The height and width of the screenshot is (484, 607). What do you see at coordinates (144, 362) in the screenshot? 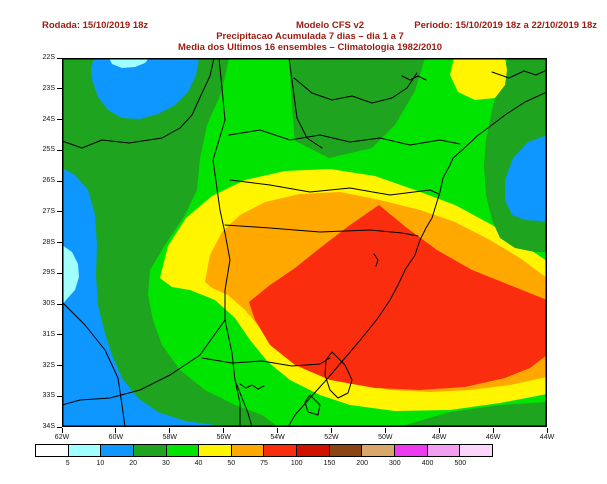
I see `river-uruguay` at bounding box center [144, 362].